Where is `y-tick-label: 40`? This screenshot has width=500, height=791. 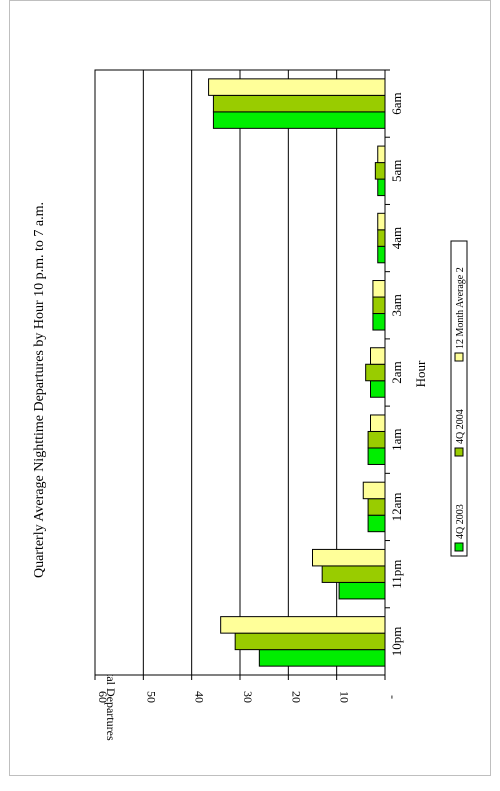
y-tick-label: 40 is located at coordinates (200, 697).